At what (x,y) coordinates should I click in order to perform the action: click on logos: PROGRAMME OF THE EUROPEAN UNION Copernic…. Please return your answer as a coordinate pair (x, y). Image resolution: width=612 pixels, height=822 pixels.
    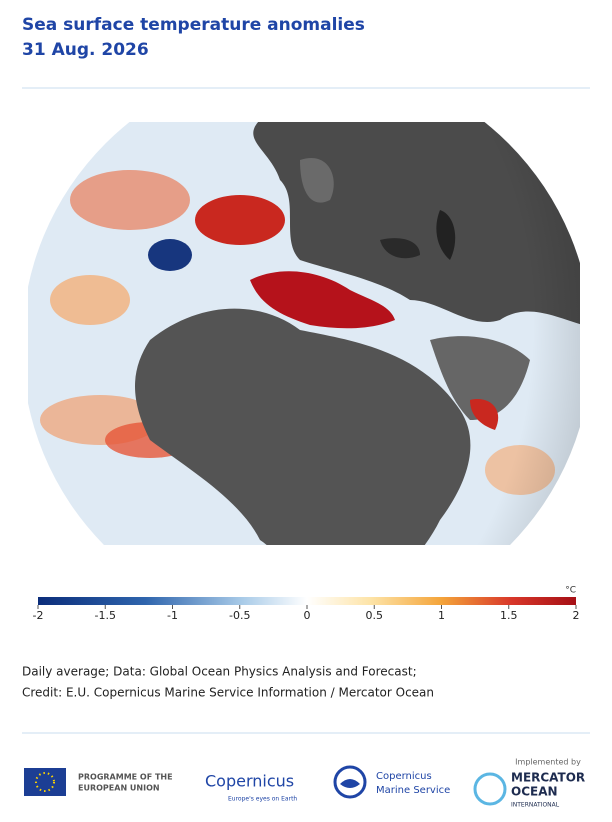
    Looking at the image, I should click on (304, 783).